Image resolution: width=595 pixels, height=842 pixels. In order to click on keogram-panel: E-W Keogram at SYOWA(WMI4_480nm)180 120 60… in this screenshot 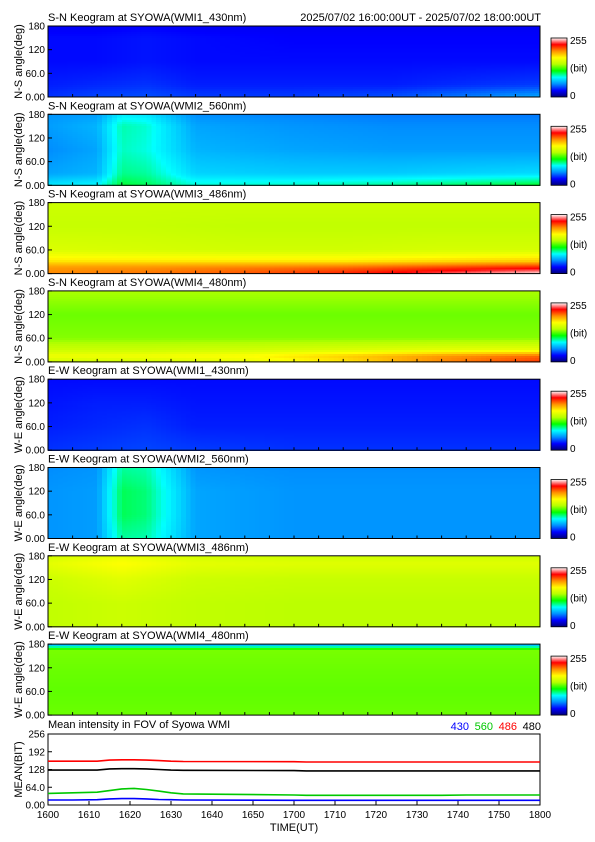, I will do `click(300, 676)`.